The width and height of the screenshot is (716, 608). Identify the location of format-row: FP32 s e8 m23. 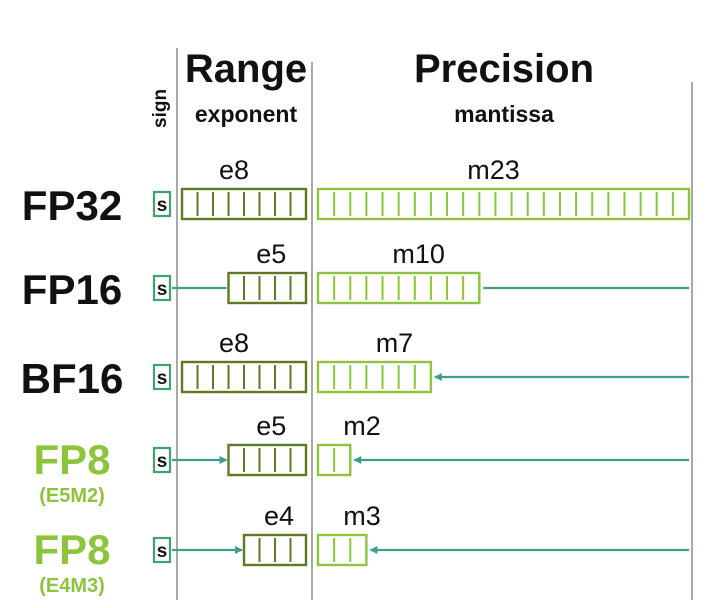
(356, 192).